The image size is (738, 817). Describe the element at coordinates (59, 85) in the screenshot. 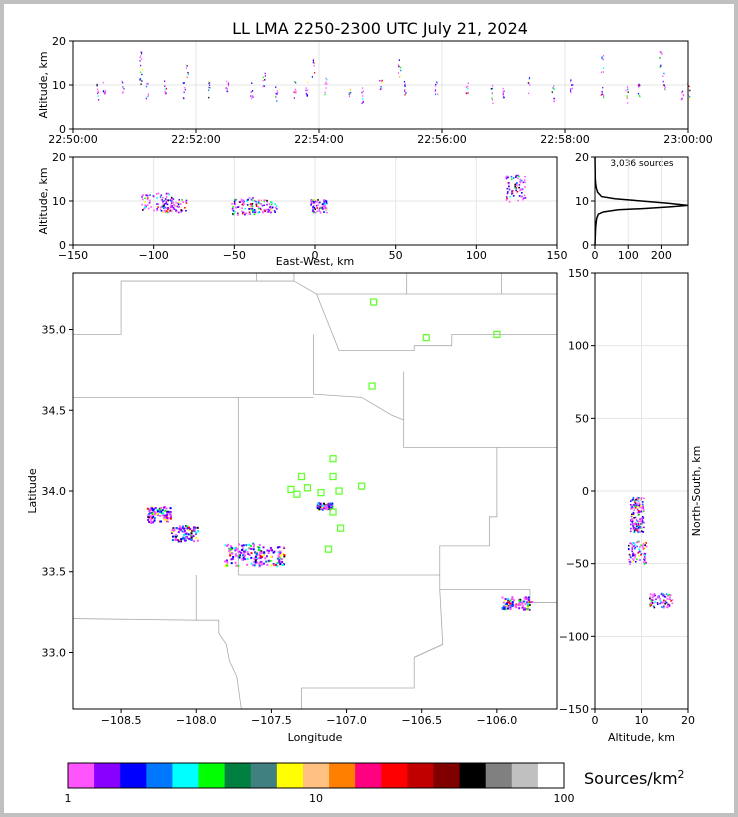

I see `y-tick-label: 10` at that location.